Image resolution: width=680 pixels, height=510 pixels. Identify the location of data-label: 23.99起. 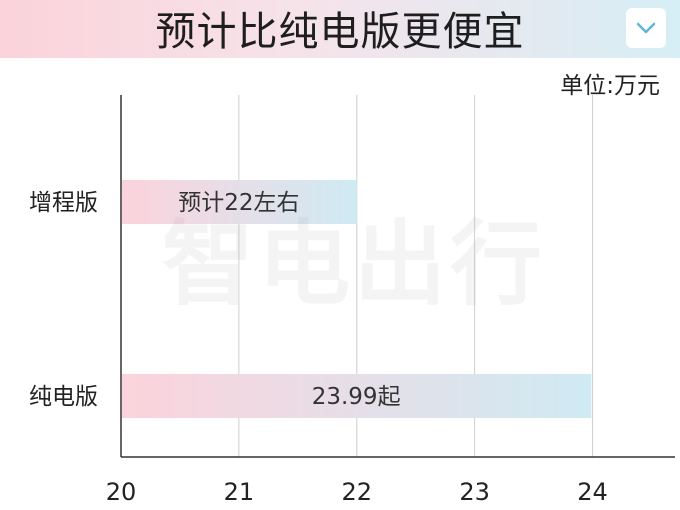
(356, 397).